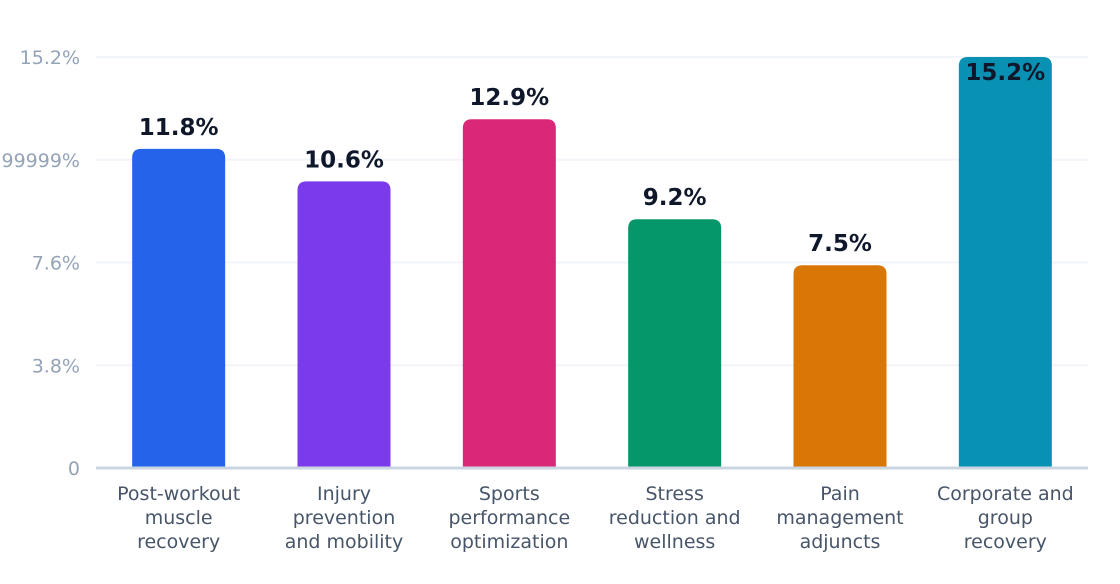  Describe the element at coordinates (344, 494) in the screenshot. I see `x-tick-label: Injury` at that location.